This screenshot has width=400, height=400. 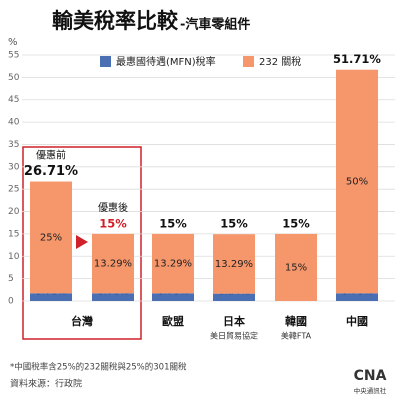 What do you see at coordinates (14, 257) in the screenshot?
I see `y-tick-label: 10` at bounding box center [14, 257].